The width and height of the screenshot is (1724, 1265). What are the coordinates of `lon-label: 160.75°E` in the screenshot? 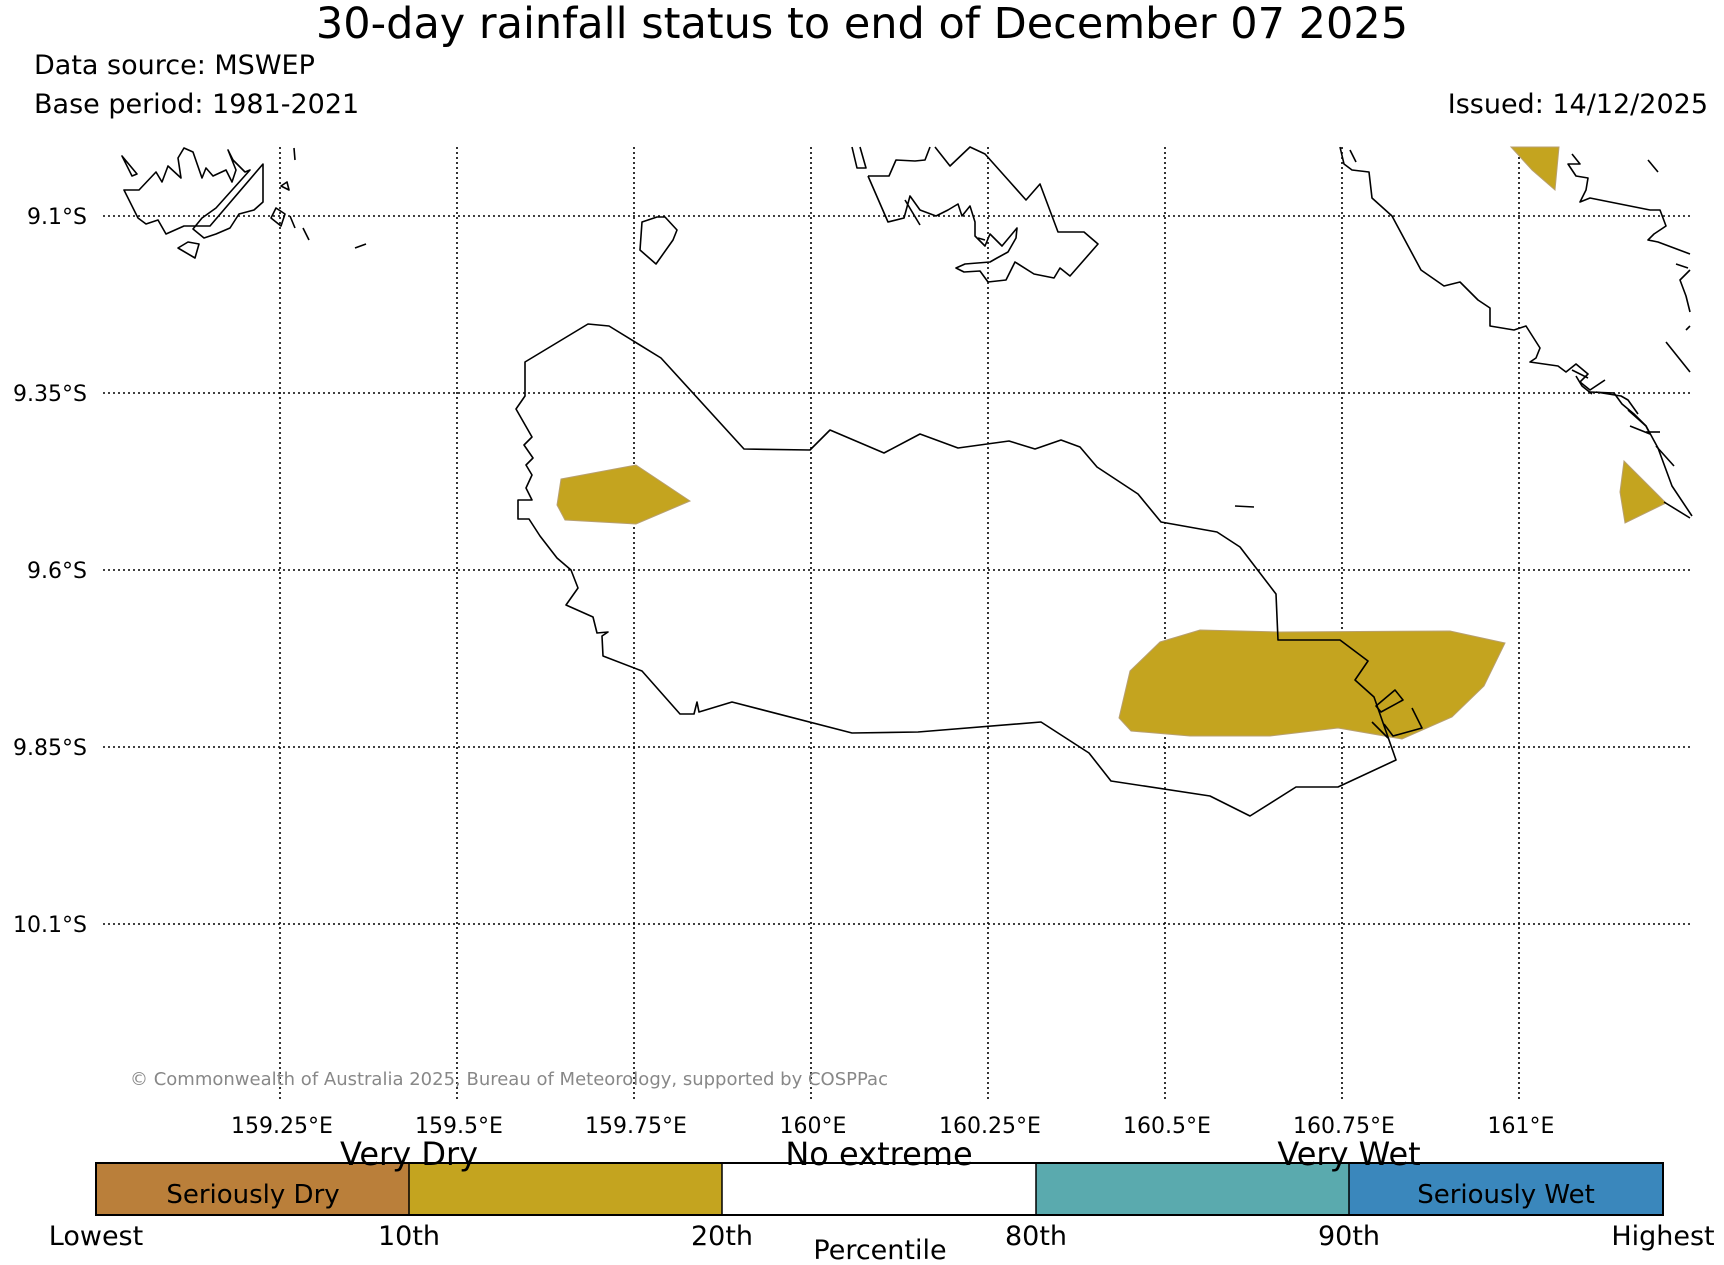 It's located at (1344, 1126).